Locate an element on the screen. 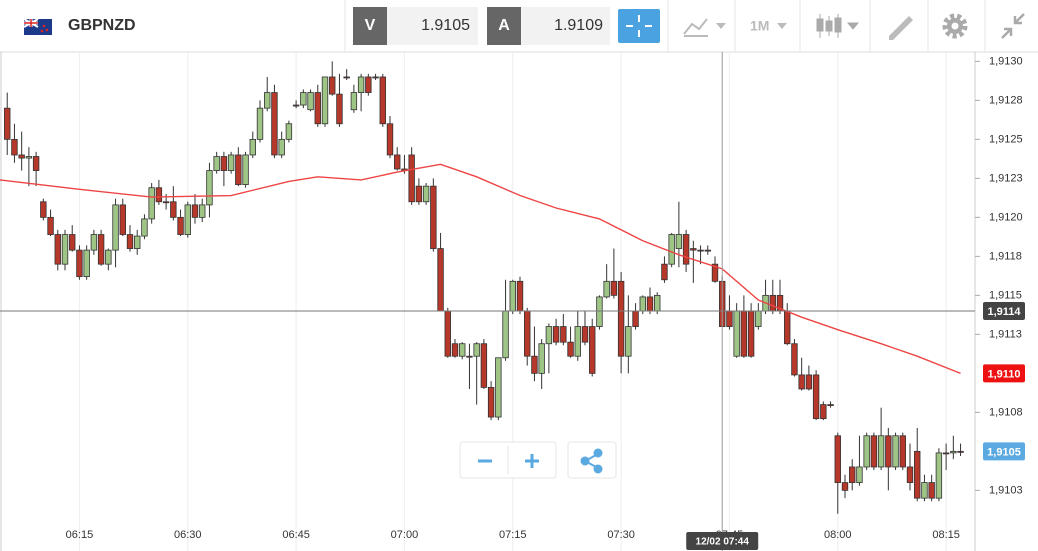 The image size is (1038, 551). ma-last-badge is located at coordinates (1004, 373).